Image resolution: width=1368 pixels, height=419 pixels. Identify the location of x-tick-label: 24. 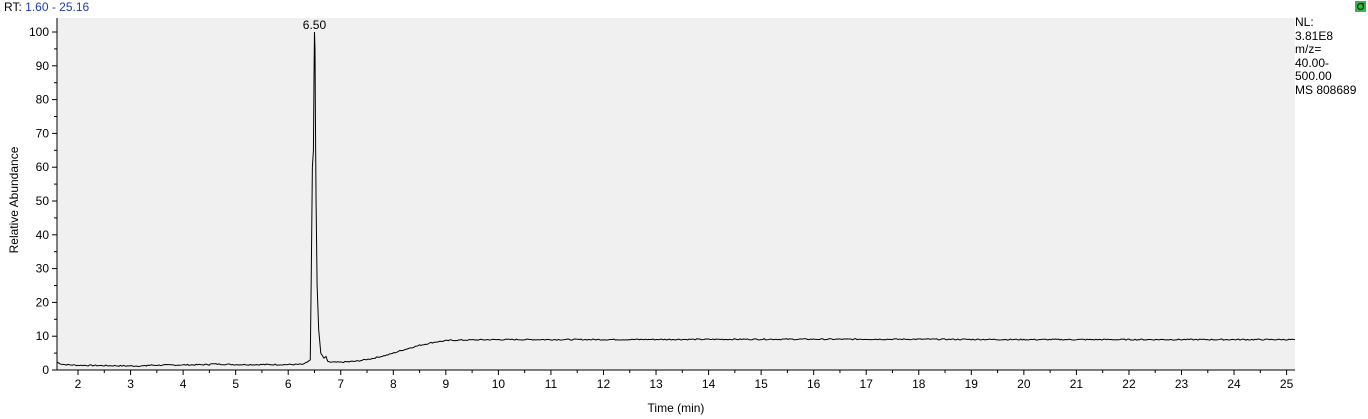
(1234, 384).